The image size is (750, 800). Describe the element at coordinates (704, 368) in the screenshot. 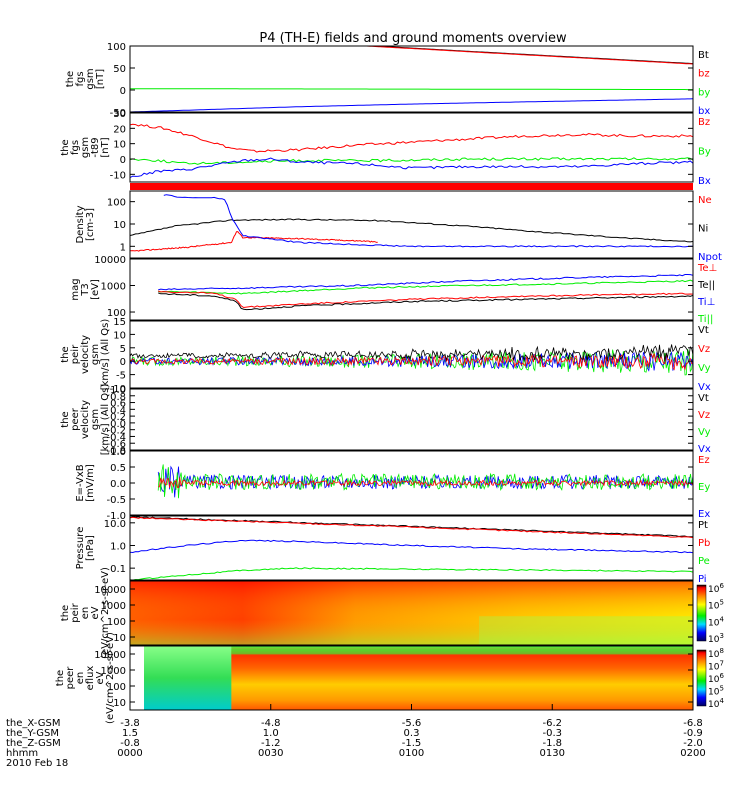

I see `legend-Vy: Vy` at that location.